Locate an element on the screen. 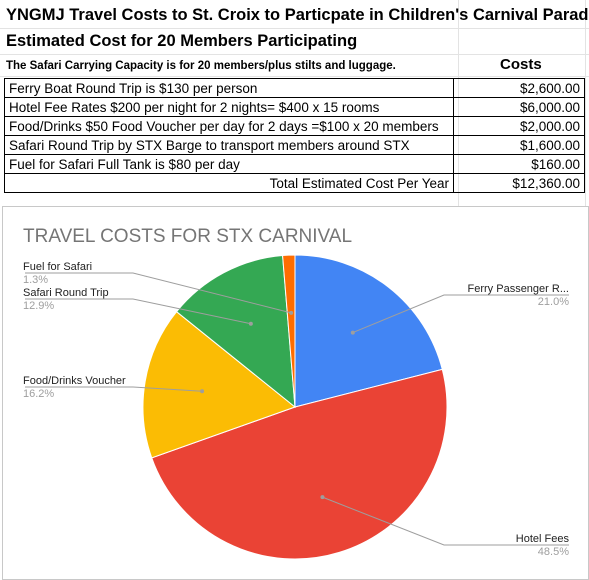 The width and height of the screenshot is (589, 580). total-amount: $12,360.00 is located at coordinates (519, 183).